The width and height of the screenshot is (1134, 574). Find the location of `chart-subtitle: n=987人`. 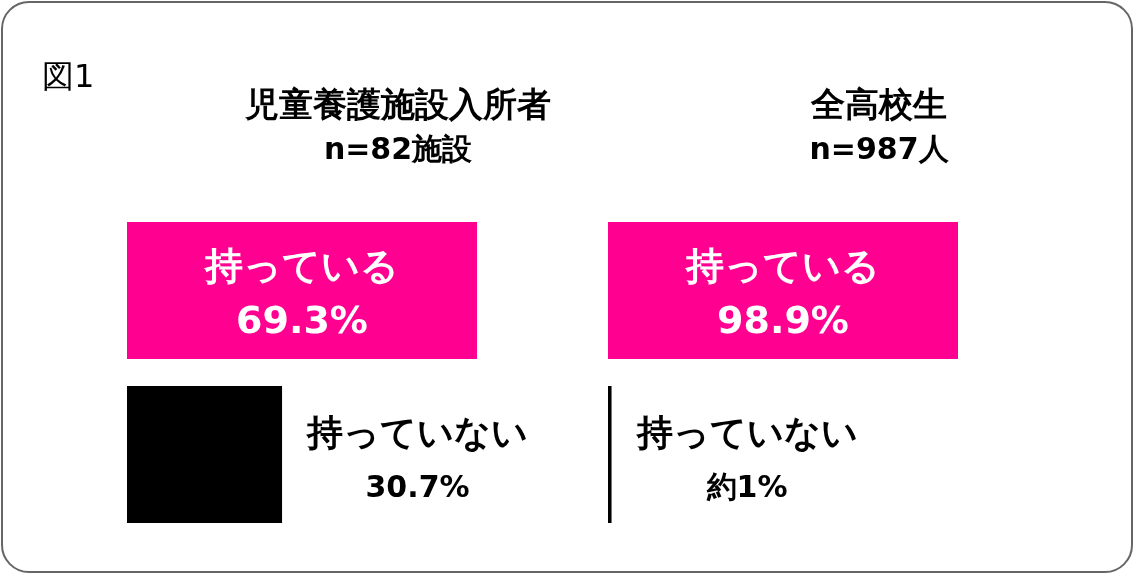

chart-subtitle: n=987人 is located at coordinates (879, 148).